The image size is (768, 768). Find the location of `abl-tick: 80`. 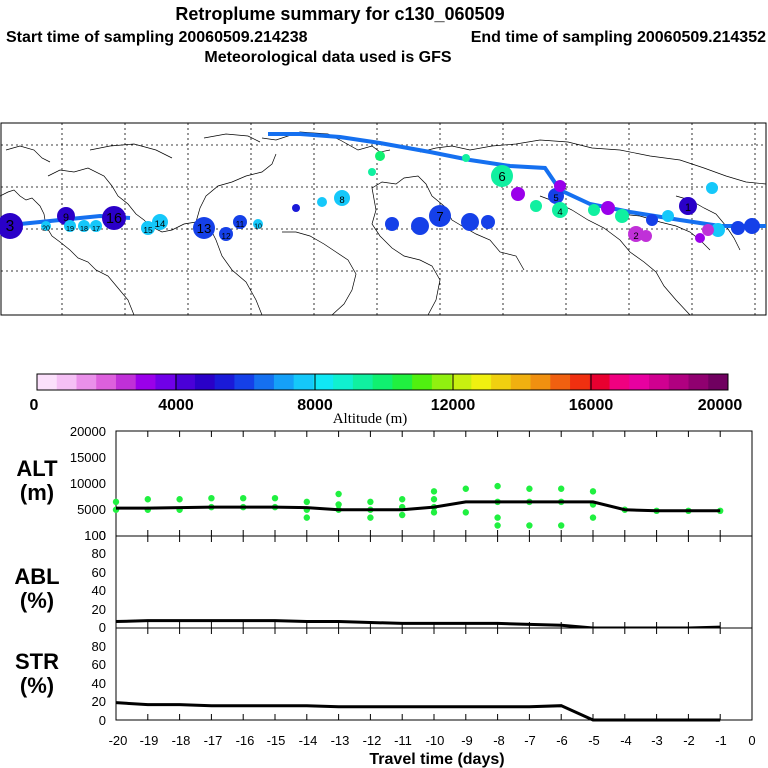

abl-tick: 80 is located at coordinates (99, 553).